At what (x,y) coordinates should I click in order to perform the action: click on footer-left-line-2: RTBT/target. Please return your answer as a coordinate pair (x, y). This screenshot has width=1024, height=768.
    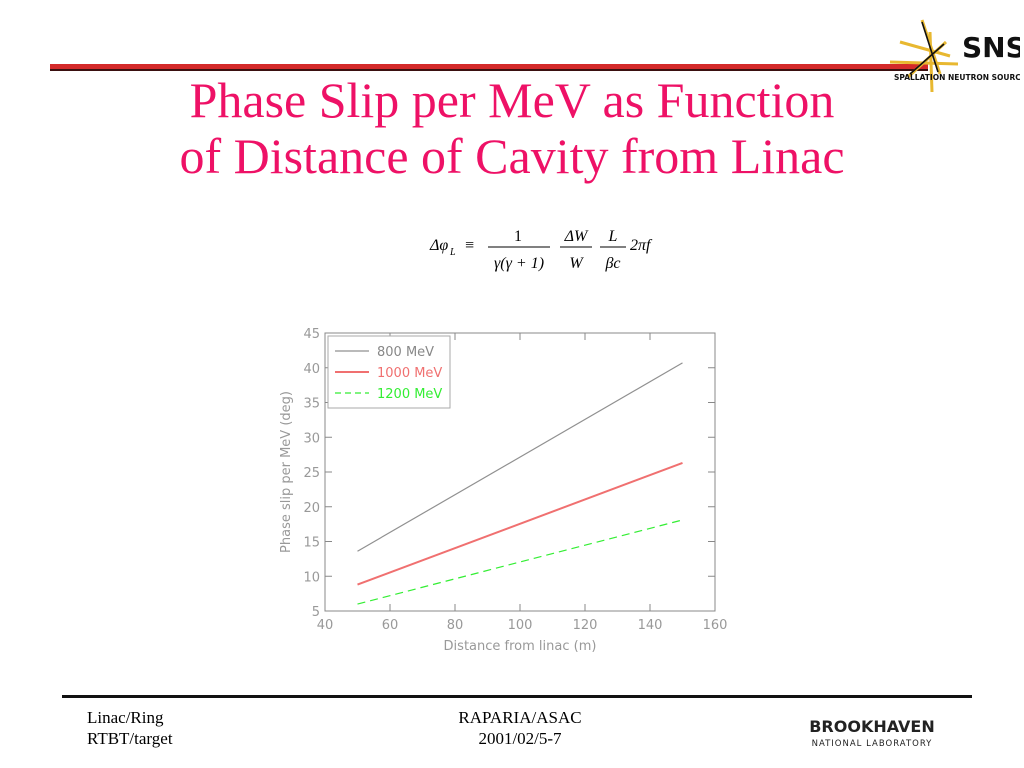
    Looking at the image, I should click on (130, 738).